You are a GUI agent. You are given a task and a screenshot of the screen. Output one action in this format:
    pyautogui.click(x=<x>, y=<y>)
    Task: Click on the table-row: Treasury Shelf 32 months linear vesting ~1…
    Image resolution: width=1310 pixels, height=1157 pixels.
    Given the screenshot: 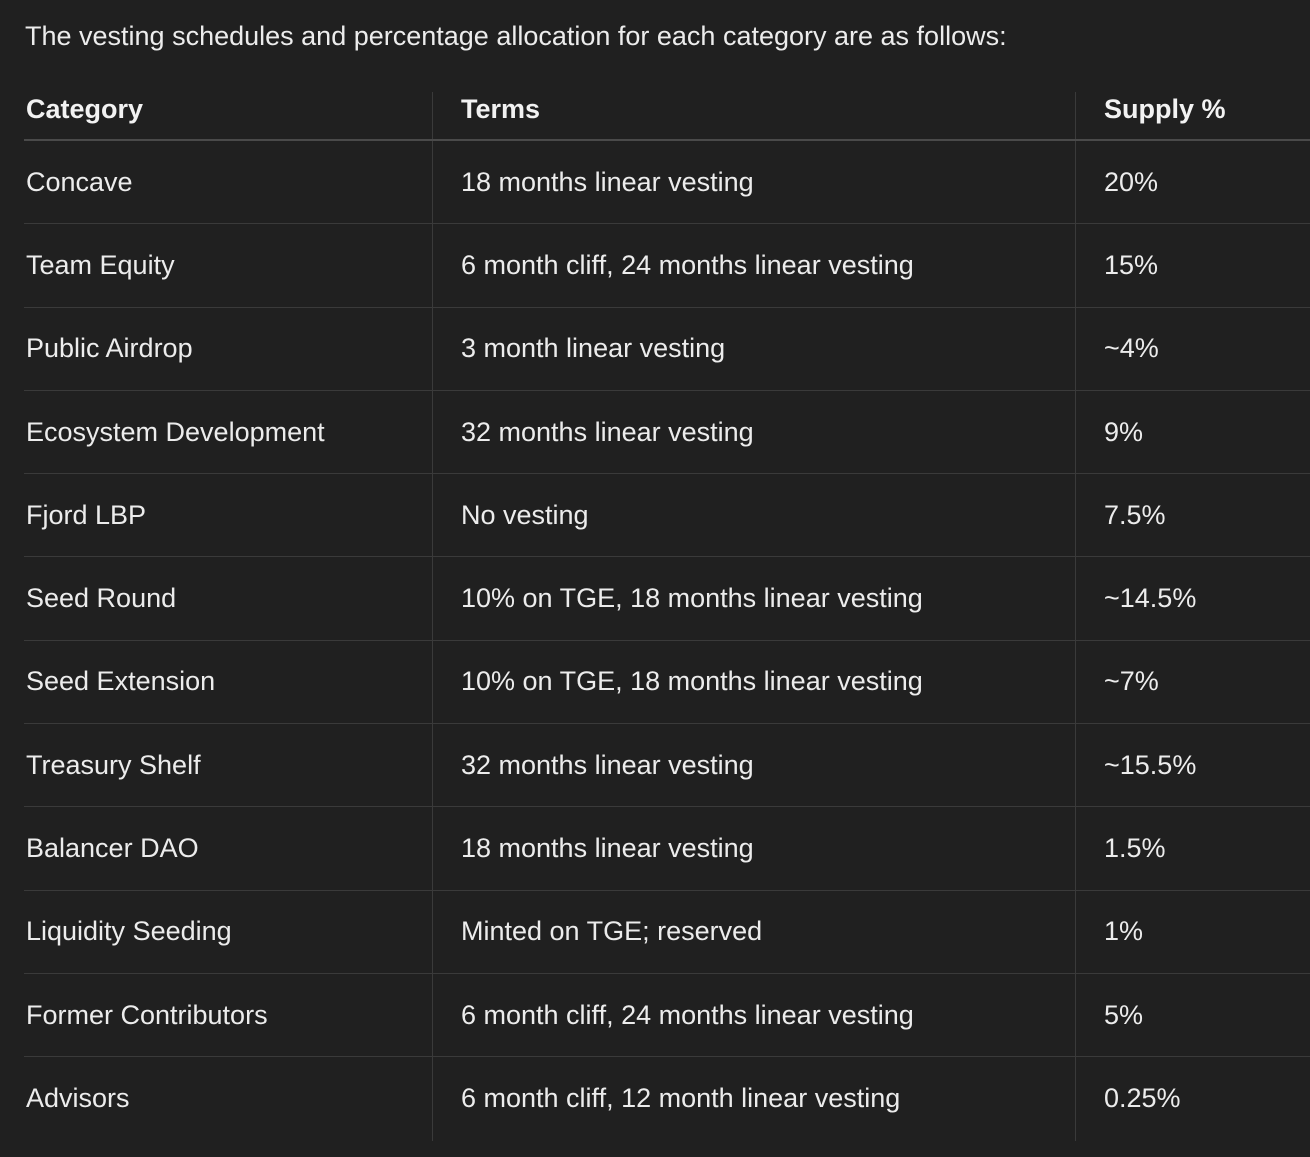 What is the action you would take?
    pyautogui.click(x=667, y=766)
    